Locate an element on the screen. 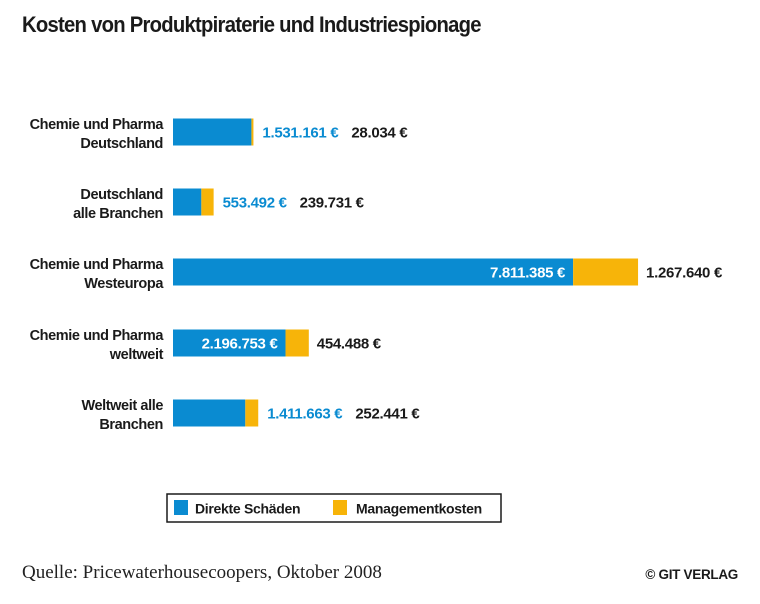  data-label-direkte-schaeden: 2.196.753 € is located at coordinates (240, 344).